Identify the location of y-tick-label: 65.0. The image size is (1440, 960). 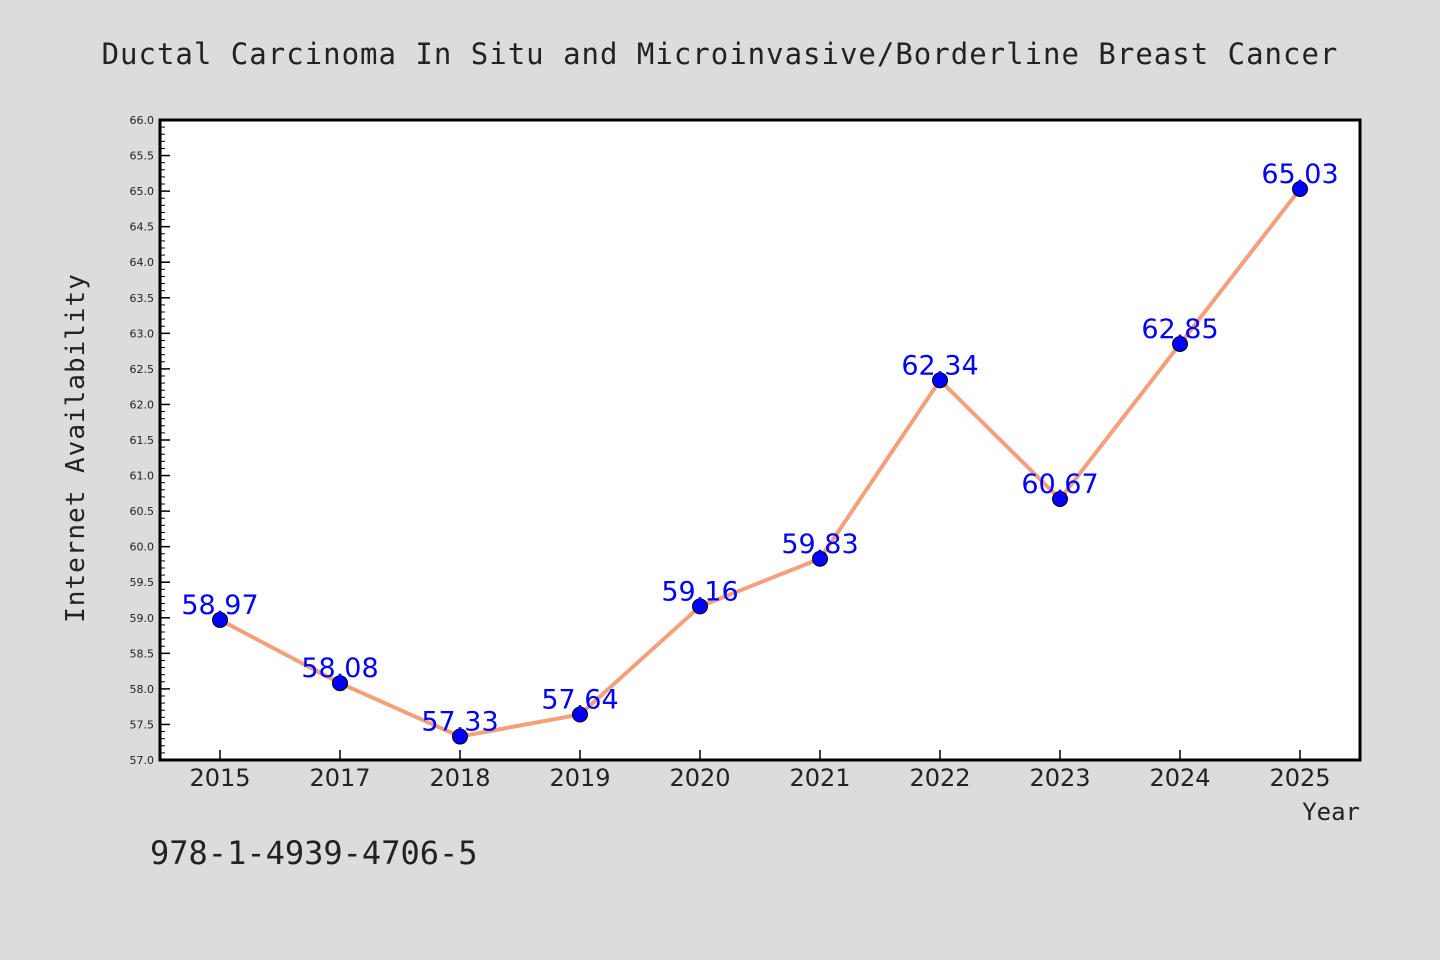
(142, 191).